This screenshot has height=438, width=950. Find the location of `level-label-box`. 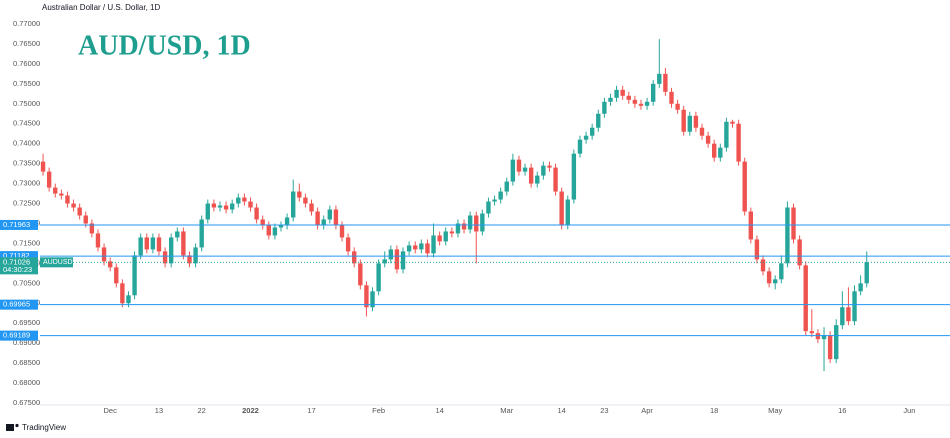

level-label-box is located at coordinates (19, 224).